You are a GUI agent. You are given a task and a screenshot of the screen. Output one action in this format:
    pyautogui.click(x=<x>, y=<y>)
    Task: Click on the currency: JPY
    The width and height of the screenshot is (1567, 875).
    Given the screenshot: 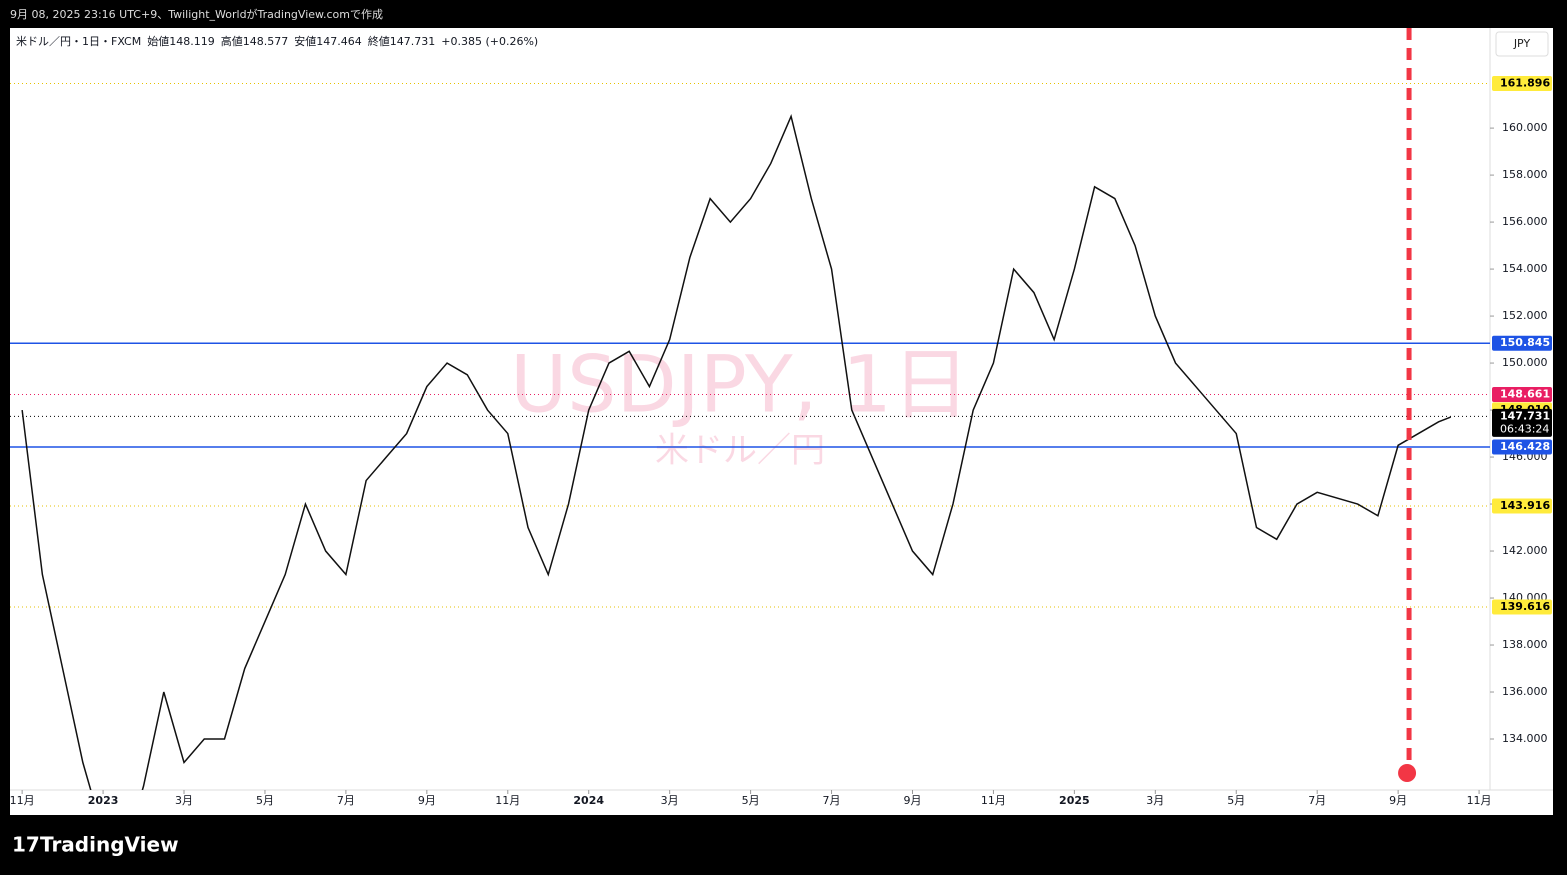 What is the action you would take?
    pyautogui.click(x=1522, y=43)
    